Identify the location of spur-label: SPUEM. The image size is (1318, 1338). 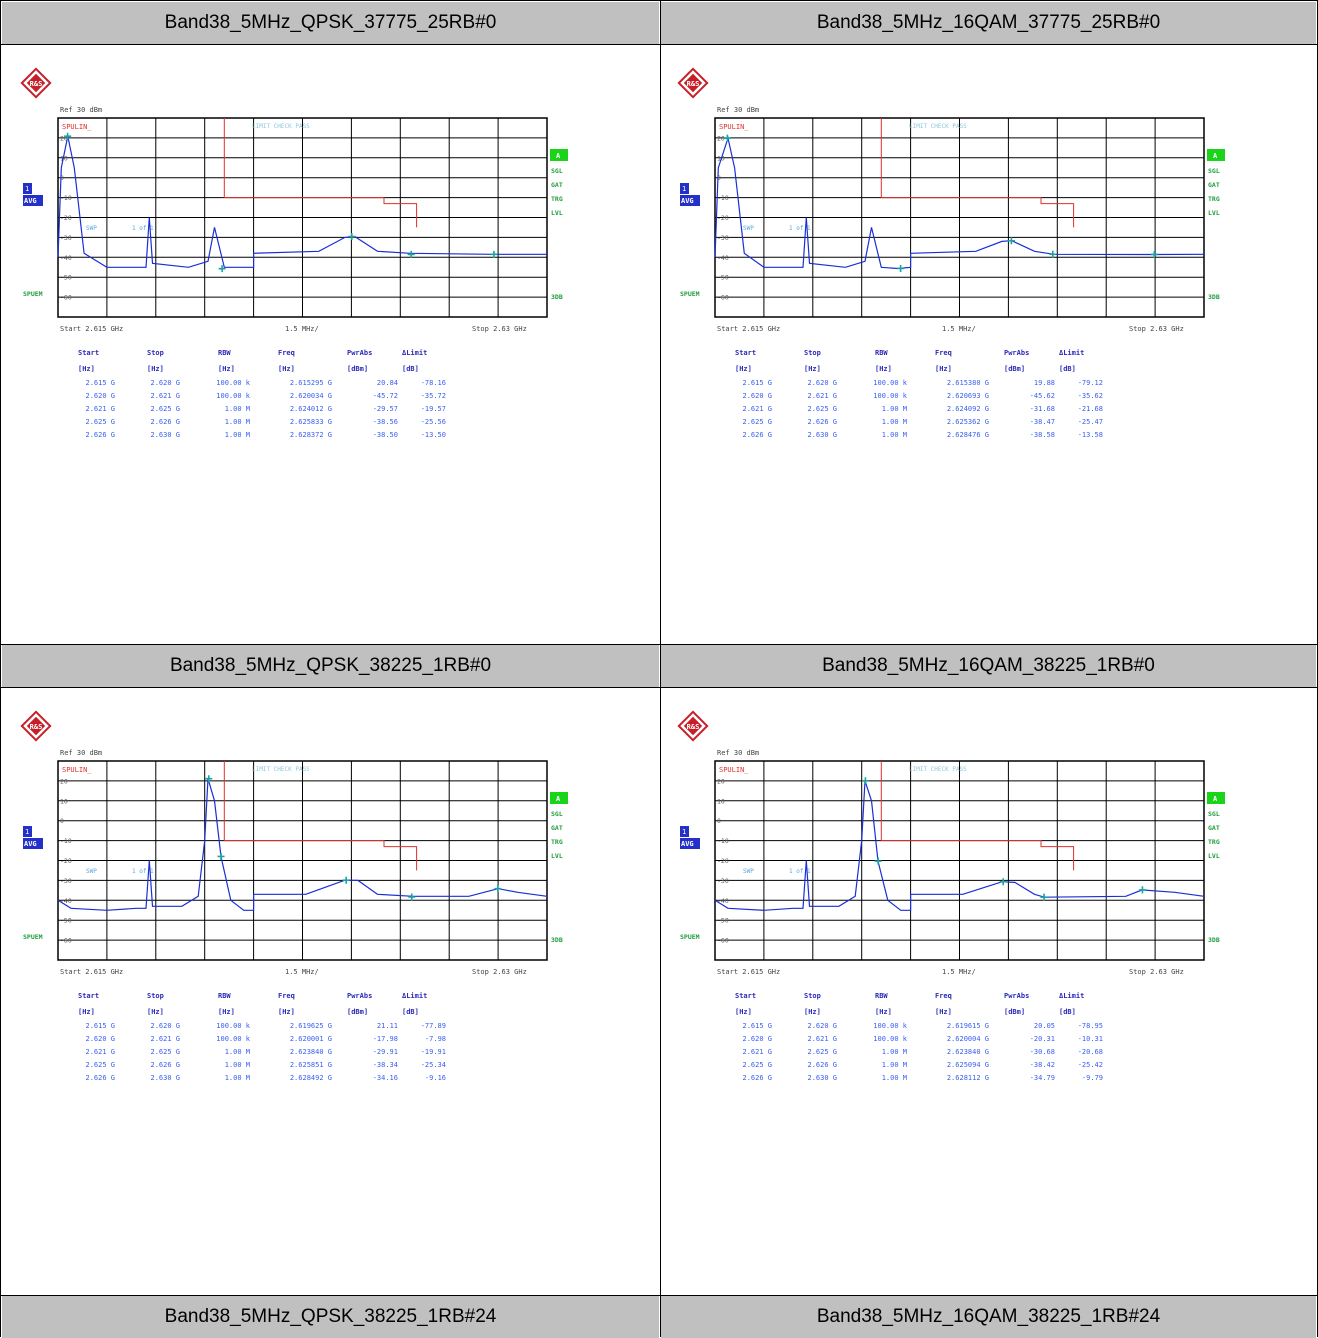
(690, 937).